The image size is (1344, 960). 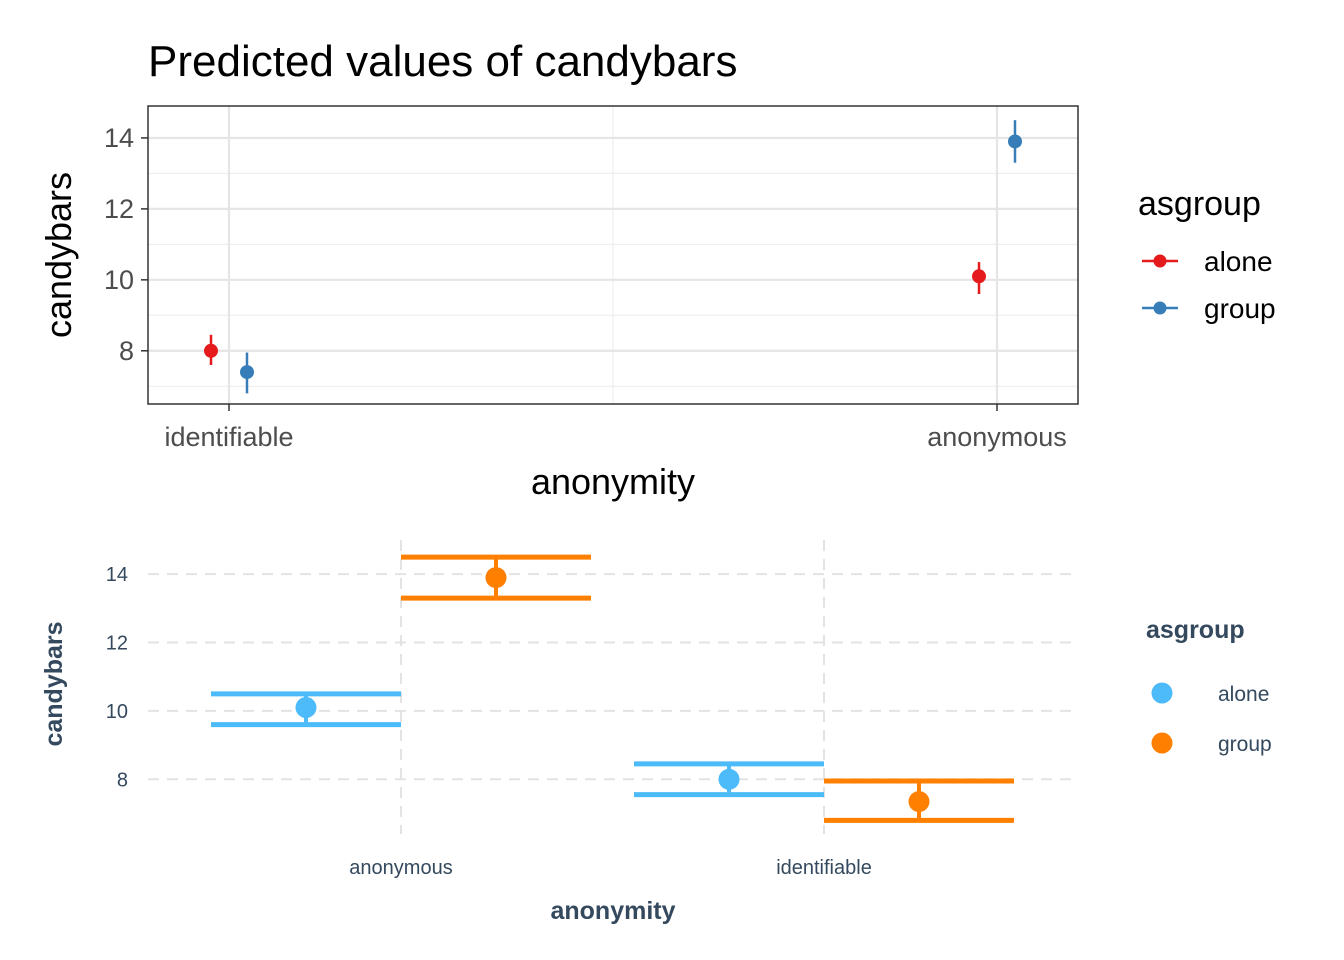 I want to click on chart-2-legend-label-group: group, so click(x=1245, y=744).